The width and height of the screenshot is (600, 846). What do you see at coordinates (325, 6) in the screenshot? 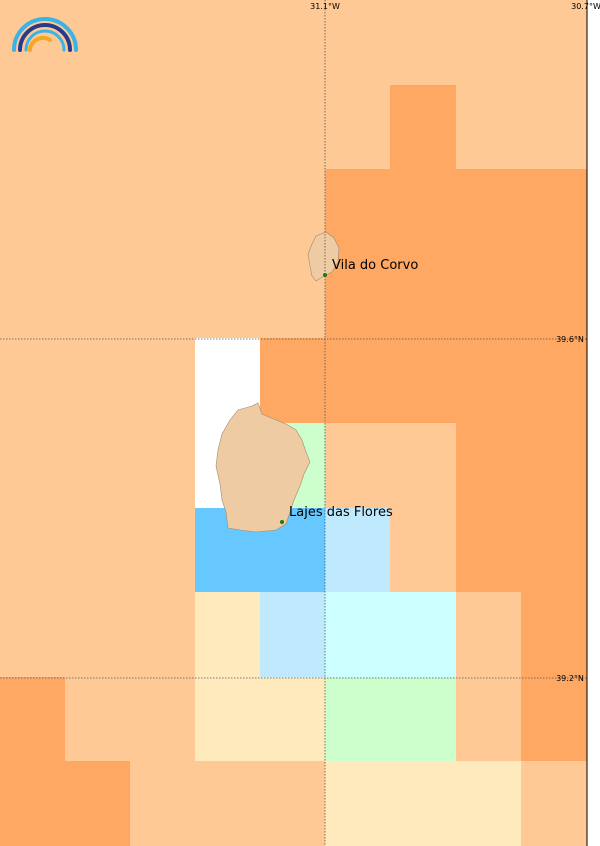
I see `lon-label: 31.1°W` at bounding box center [325, 6].